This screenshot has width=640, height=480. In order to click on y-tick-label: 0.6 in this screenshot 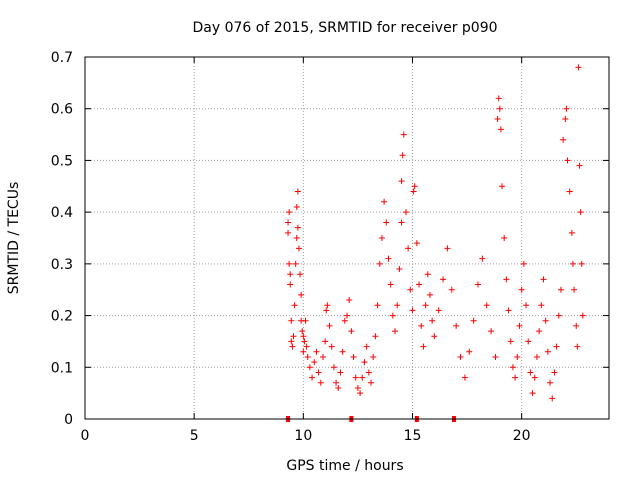, I will do `click(62, 110)`.